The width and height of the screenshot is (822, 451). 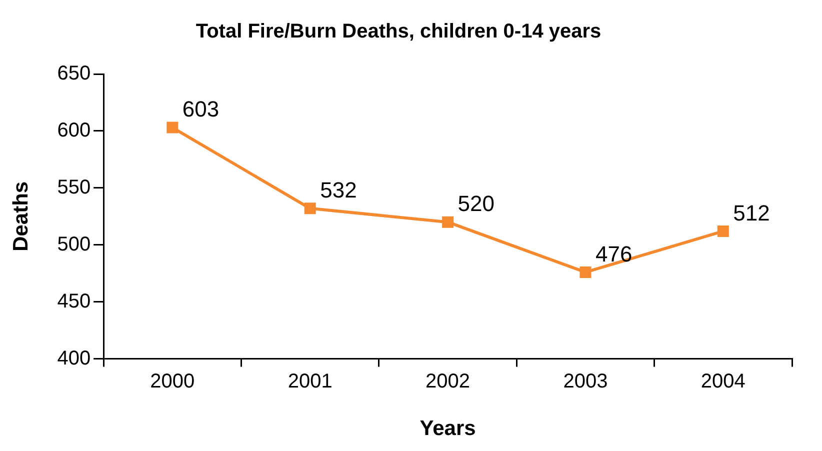 What do you see at coordinates (201, 109) in the screenshot?
I see `data-label: 603` at bounding box center [201, 109].